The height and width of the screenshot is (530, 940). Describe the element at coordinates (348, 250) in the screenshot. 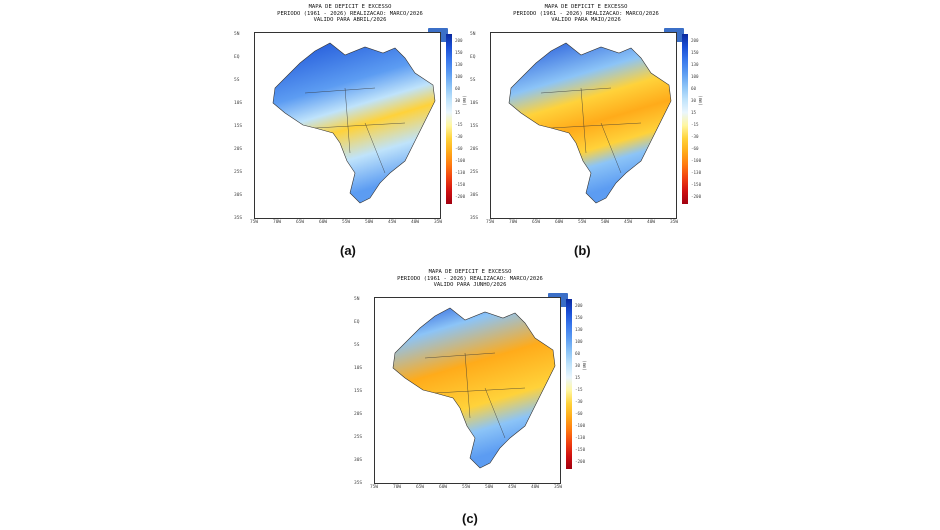

I see `caption-a: (a)` at that location.